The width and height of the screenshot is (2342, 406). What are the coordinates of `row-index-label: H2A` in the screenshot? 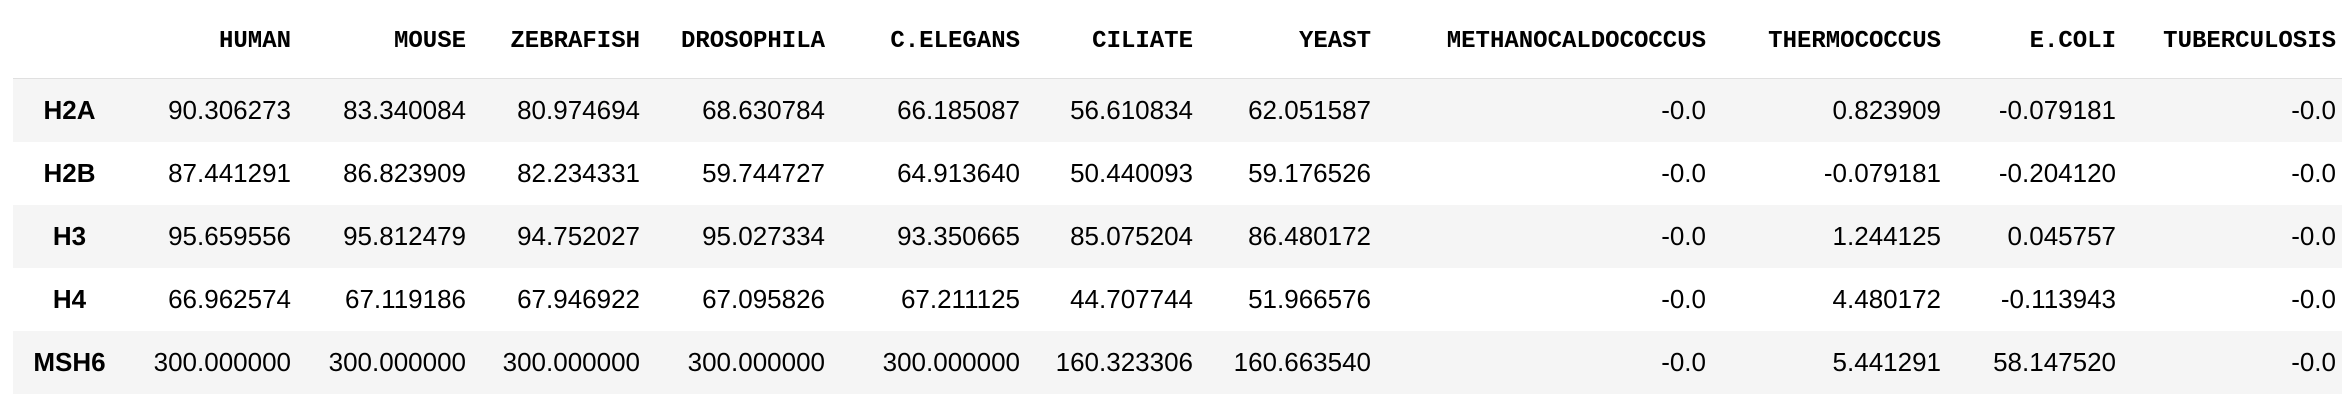 It's located at (69, 109).